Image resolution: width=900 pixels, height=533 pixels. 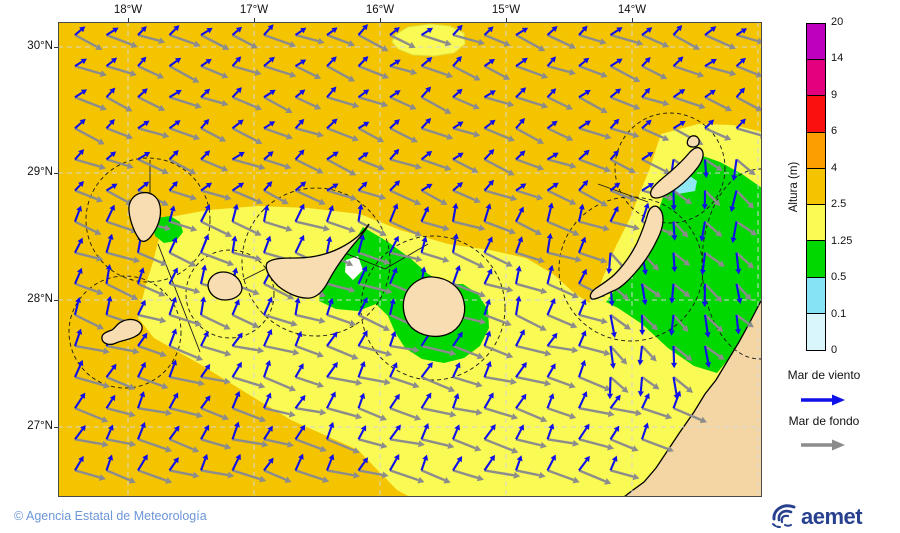 I want to click on aemet-wordmark: aemet, so click(x=832, y=516).